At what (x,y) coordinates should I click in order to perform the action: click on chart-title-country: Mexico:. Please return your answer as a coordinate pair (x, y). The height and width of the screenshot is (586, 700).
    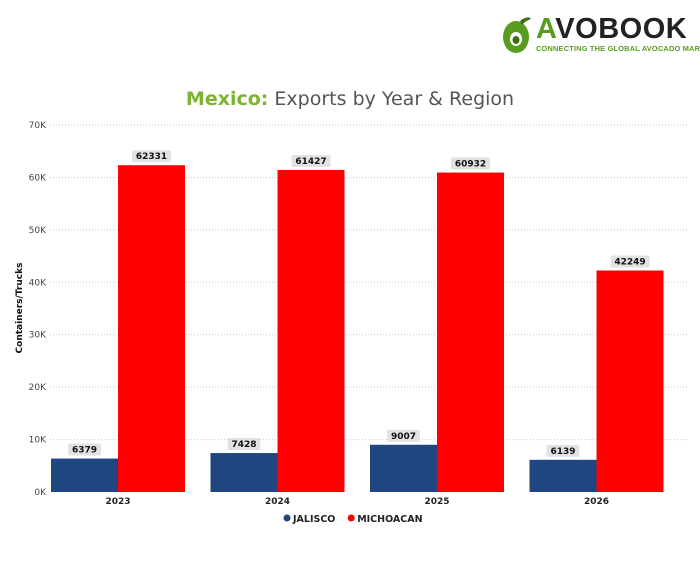
    Looking at the image, I should click on (227, 99).